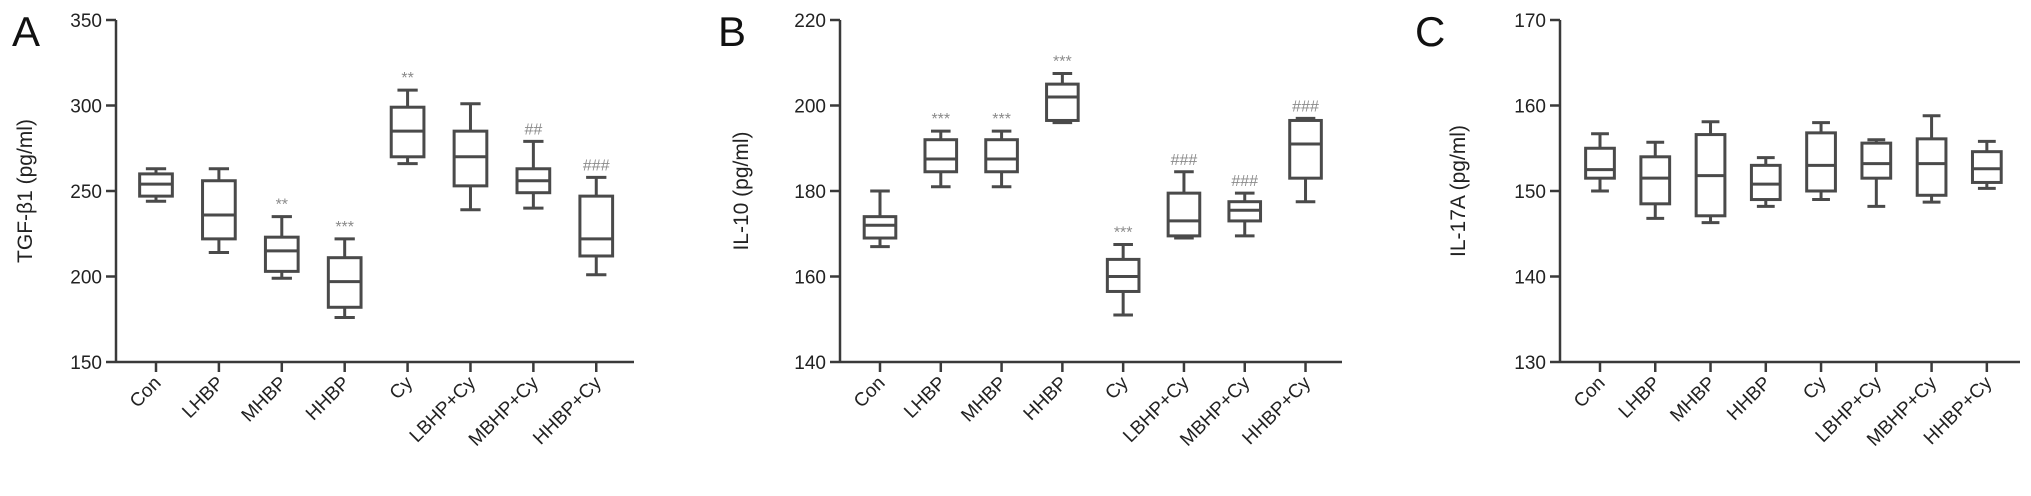 The image size is (2031, 496). I want to click on box-cy, so click(1821, 161).